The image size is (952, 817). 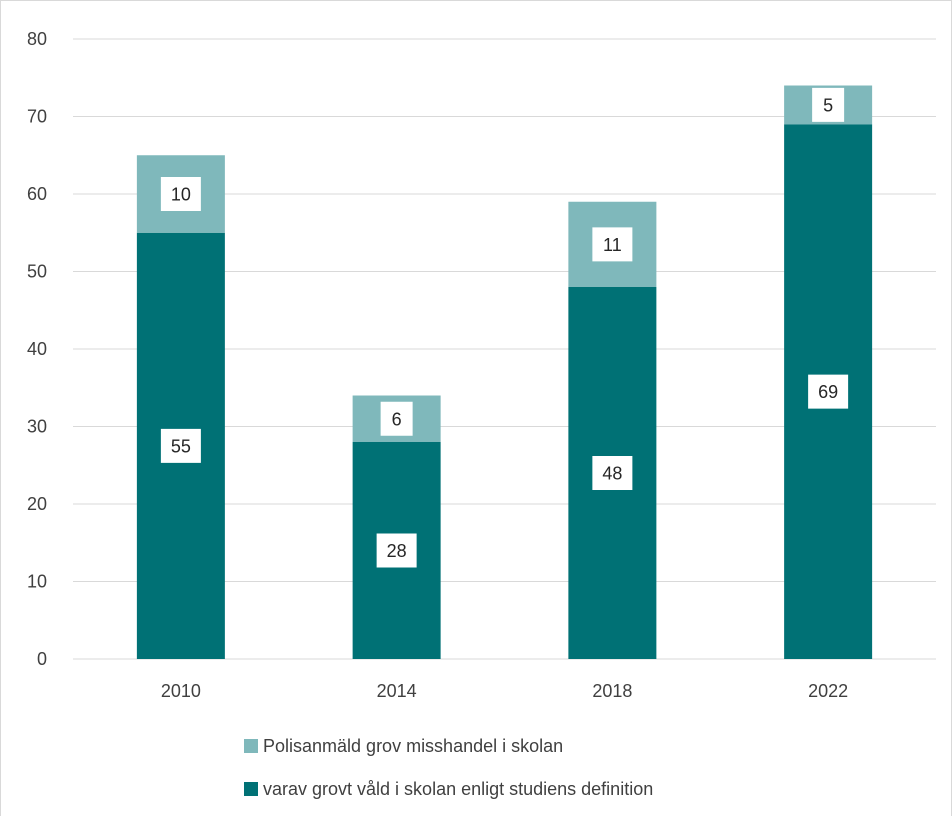 I want to click on y-tick-label: 50, so click(x=37, y=272).